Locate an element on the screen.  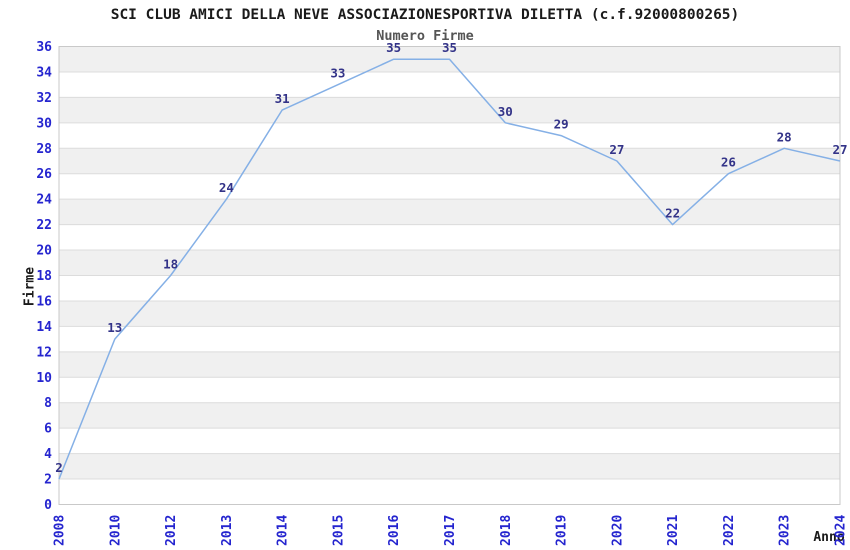
y-tick-label: 4 is located at coordinates (48, 454).